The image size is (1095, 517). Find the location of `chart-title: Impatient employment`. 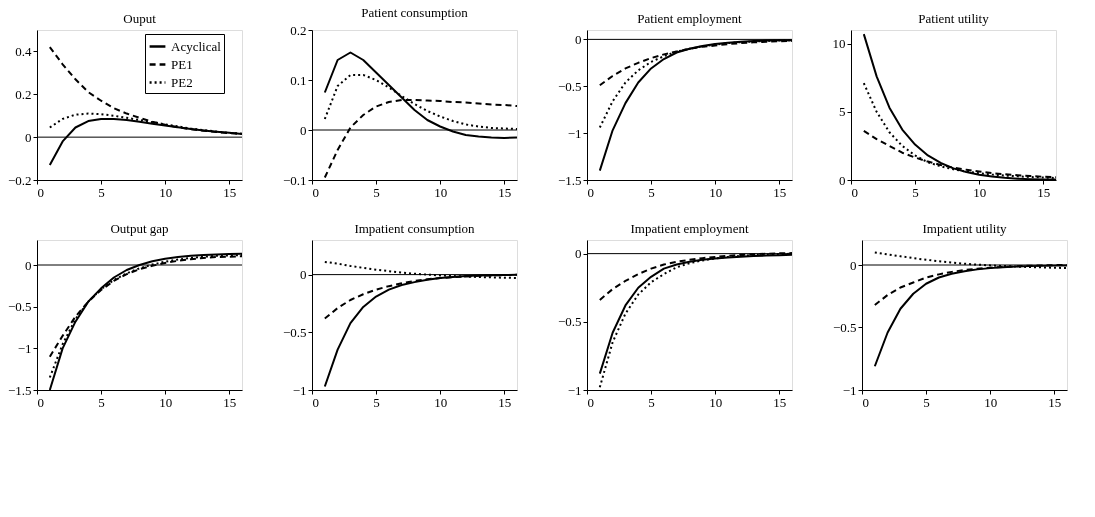

chart-title: Impatient employment is located at coordinates (689, 228).